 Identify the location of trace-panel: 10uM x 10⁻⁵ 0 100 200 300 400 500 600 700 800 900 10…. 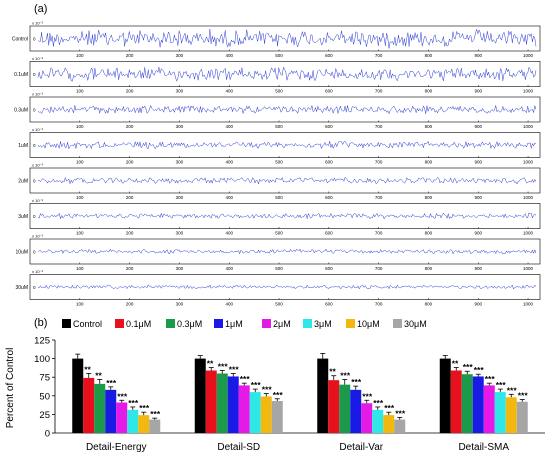
(278, 252).